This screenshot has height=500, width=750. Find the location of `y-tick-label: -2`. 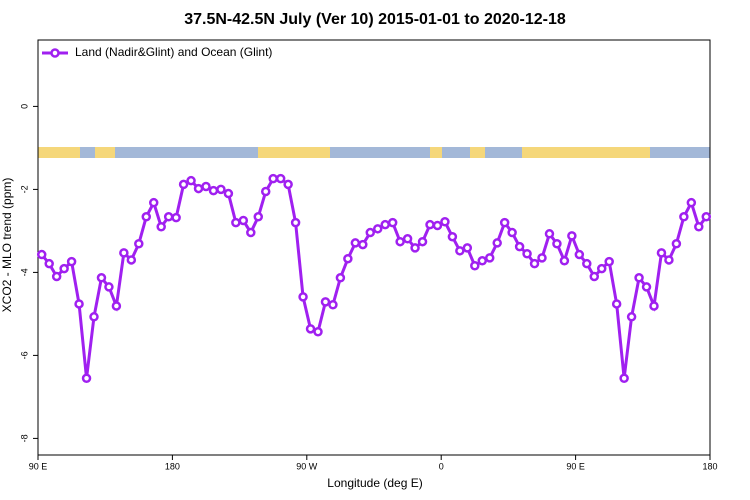

y-tick-label: -2 is located at coordinates (24, 189).